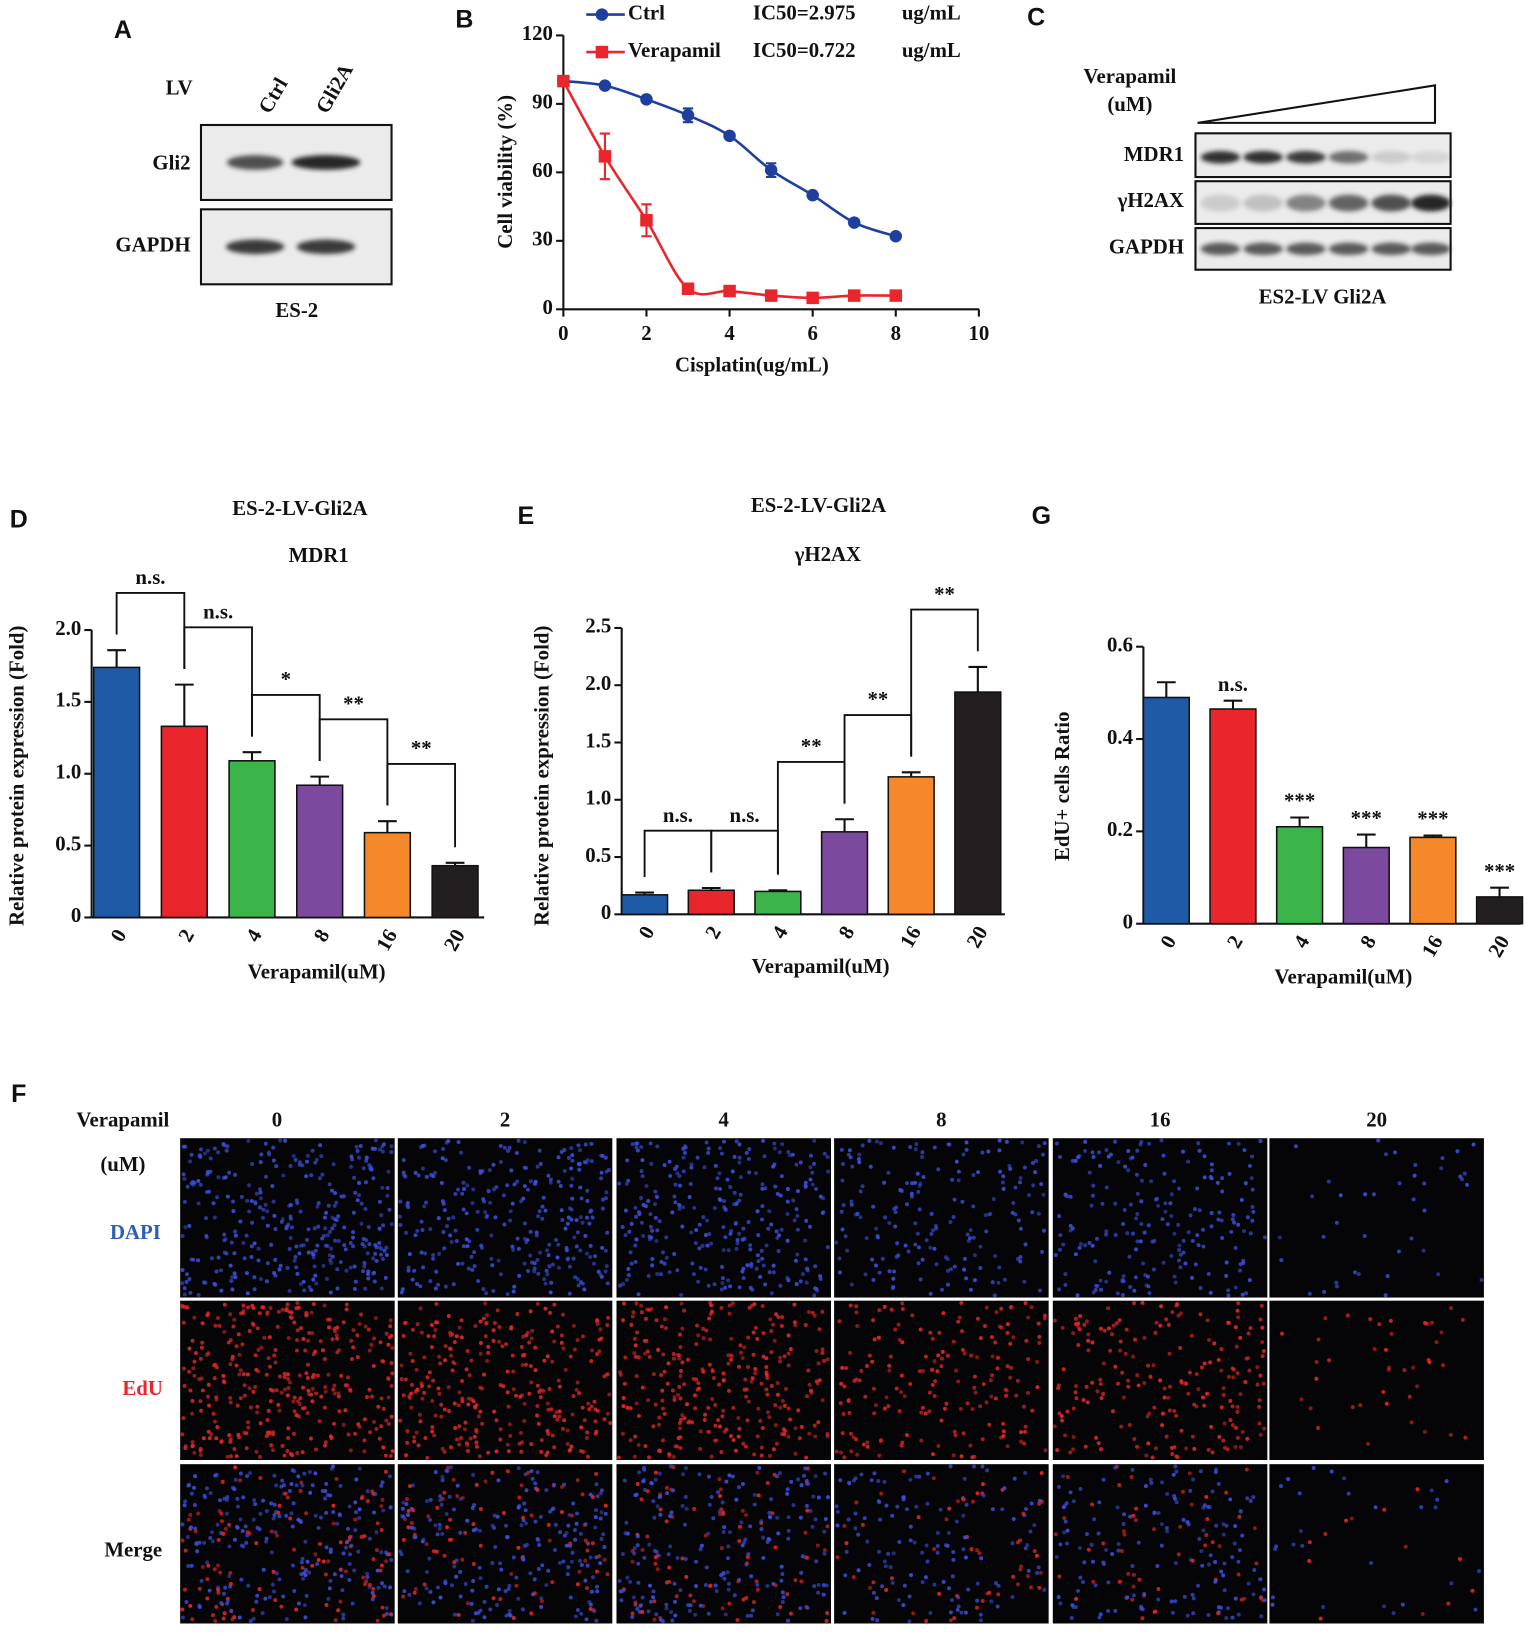 Image resolution: width=1536 pixels, height=1636 pixels. I want to click on error-bar, so click(117, 658).